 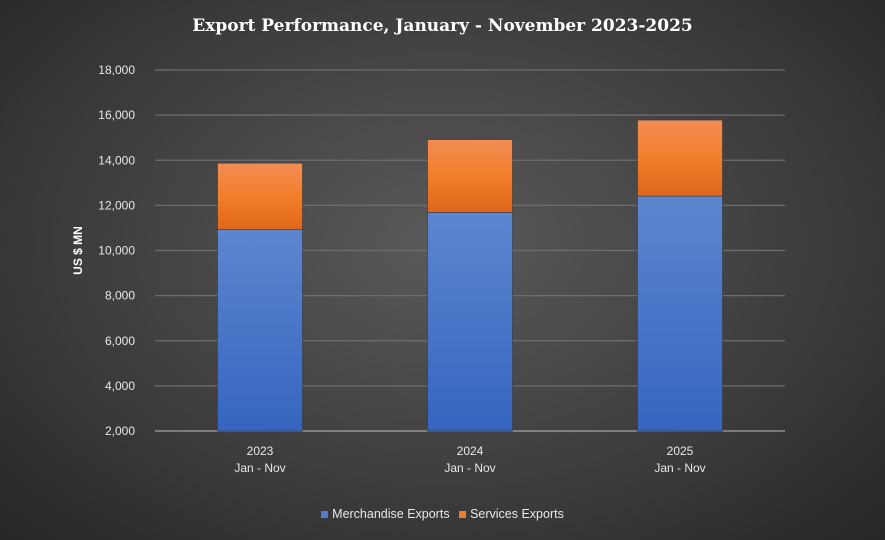 What do you see at coordinates (78, 250) in the screenshot?
I see `y-axis-label: US $ MN` at bounding box center [78, 250].